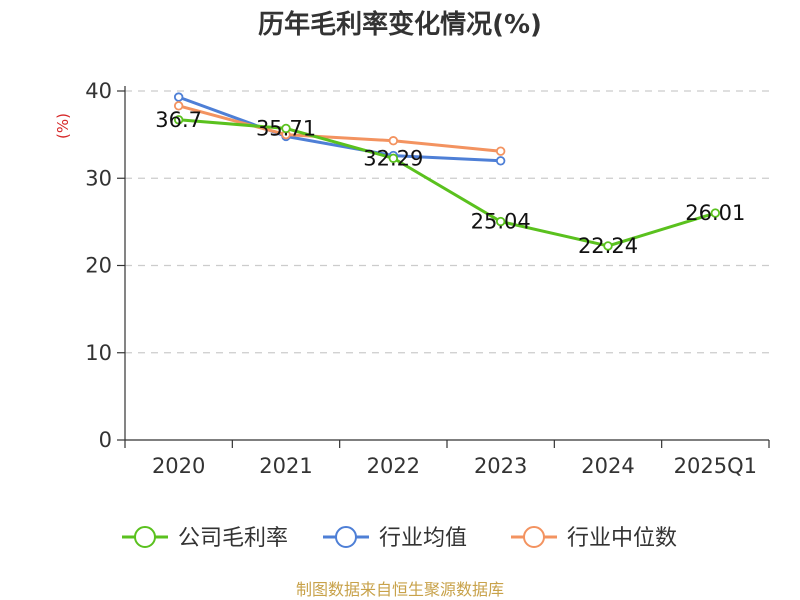 The width and height of the screenshot is (800, 600). I want to click on y-axis-unit: (%), so click(63, 126).